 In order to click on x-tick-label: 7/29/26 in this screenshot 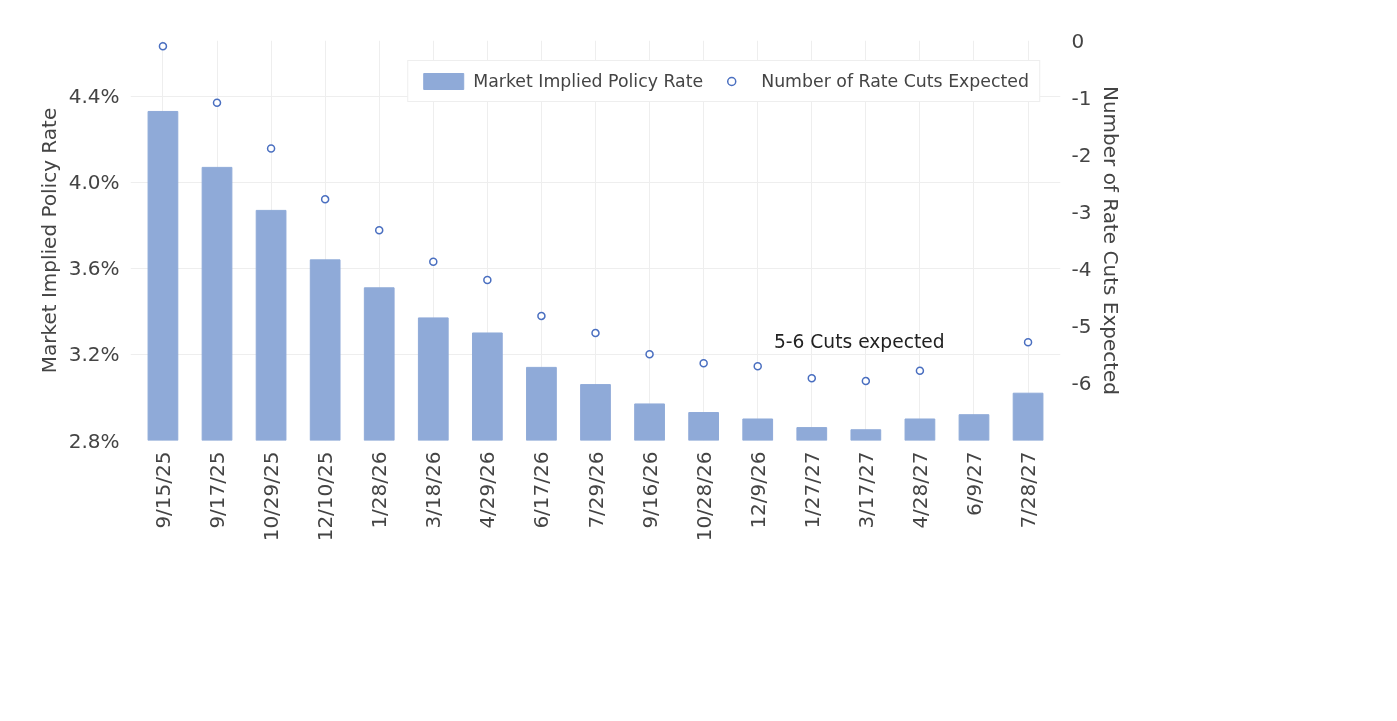, I will do `click(595, 490)`.